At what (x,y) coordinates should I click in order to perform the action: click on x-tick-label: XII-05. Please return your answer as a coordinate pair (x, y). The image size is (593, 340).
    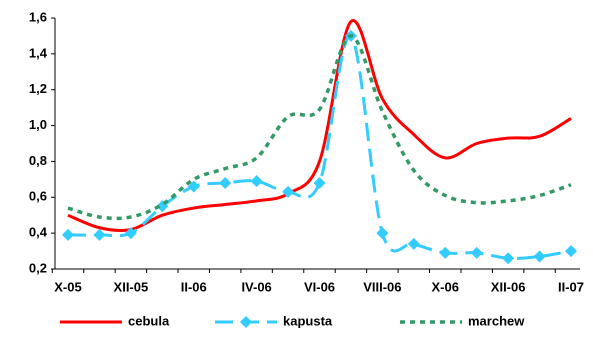
    Looking at the image, I should click on (131, 286).